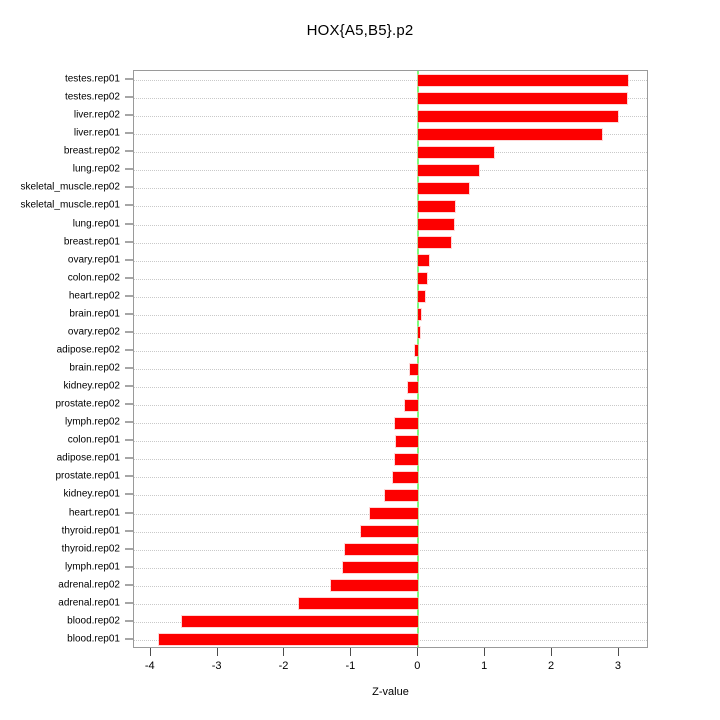  I want to click on y-axis-tick-label: kidney.rep01, so click(91, 494).